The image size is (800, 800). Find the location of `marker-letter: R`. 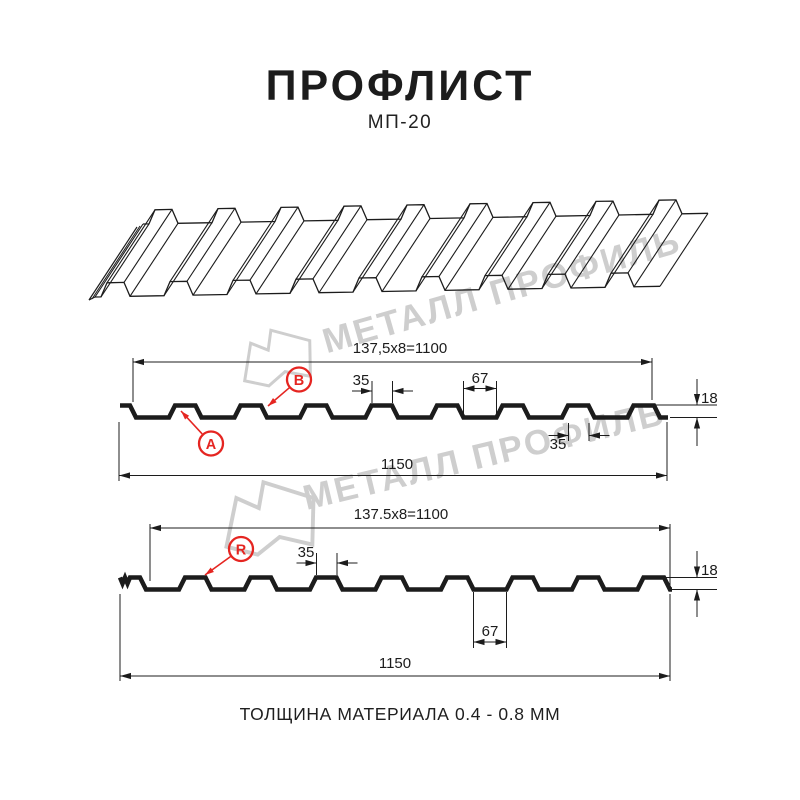

marker-letter: R is located at coordinates (241, 550).